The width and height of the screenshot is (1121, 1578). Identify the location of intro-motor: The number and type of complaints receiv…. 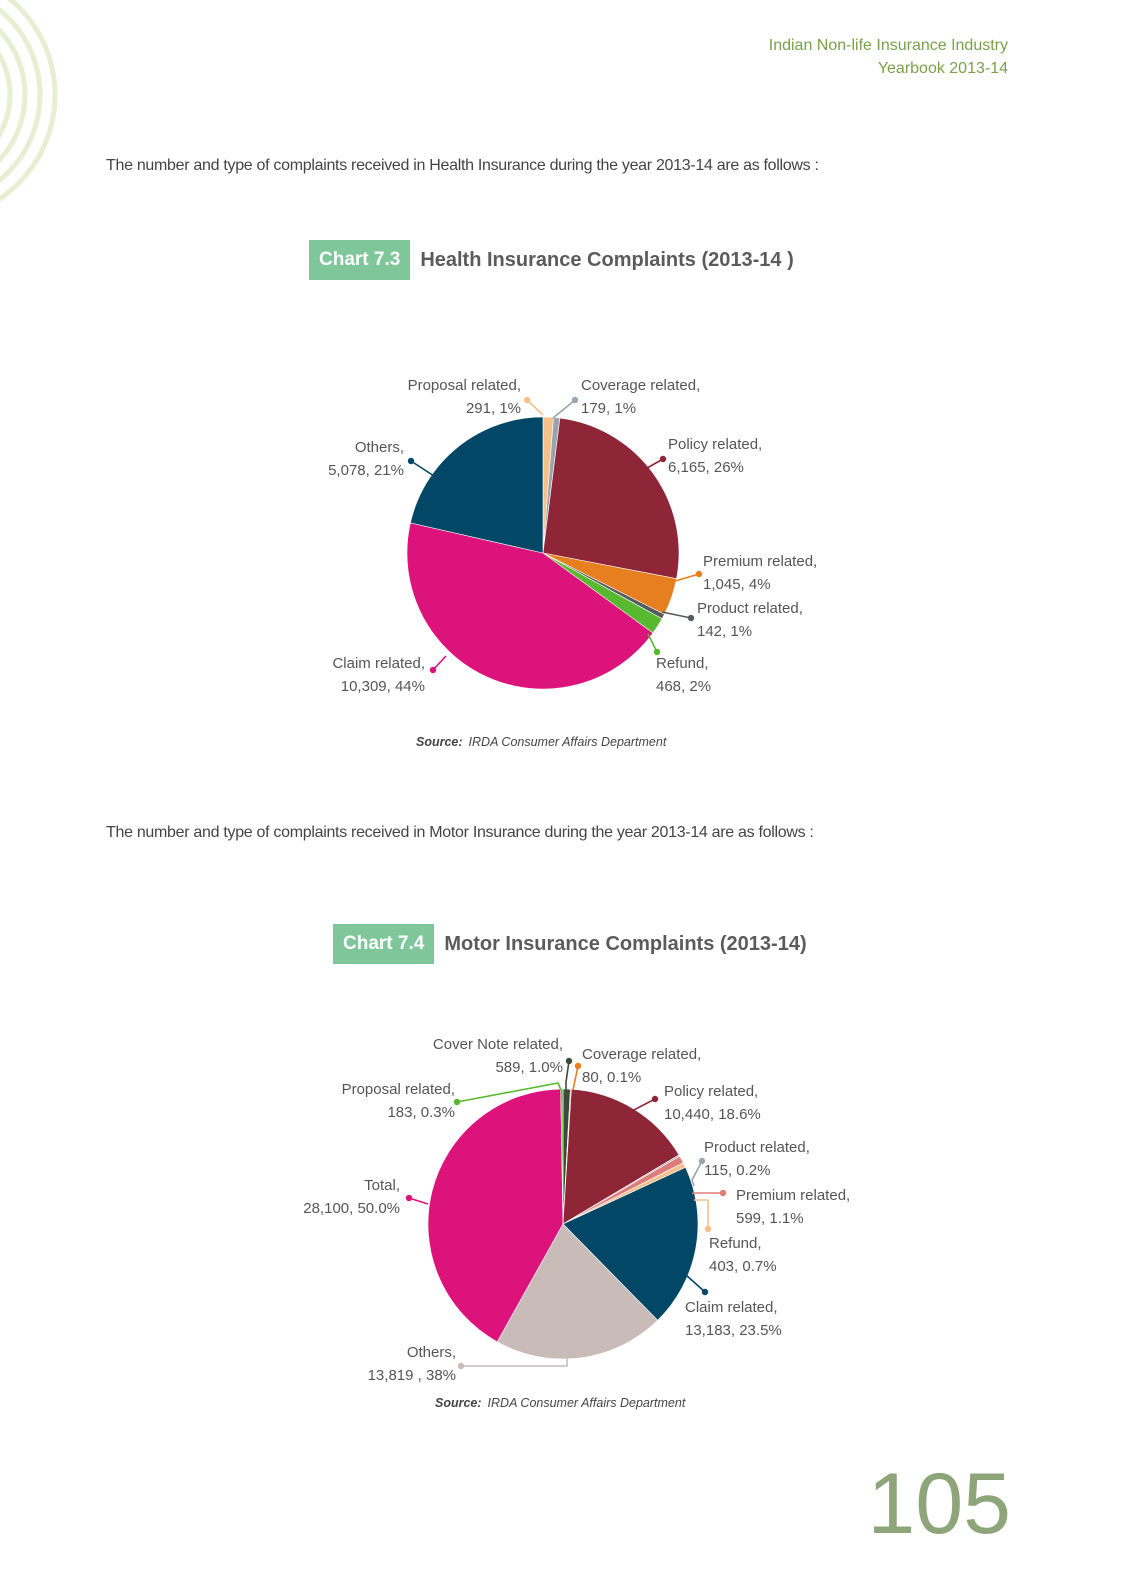
(460, 832).